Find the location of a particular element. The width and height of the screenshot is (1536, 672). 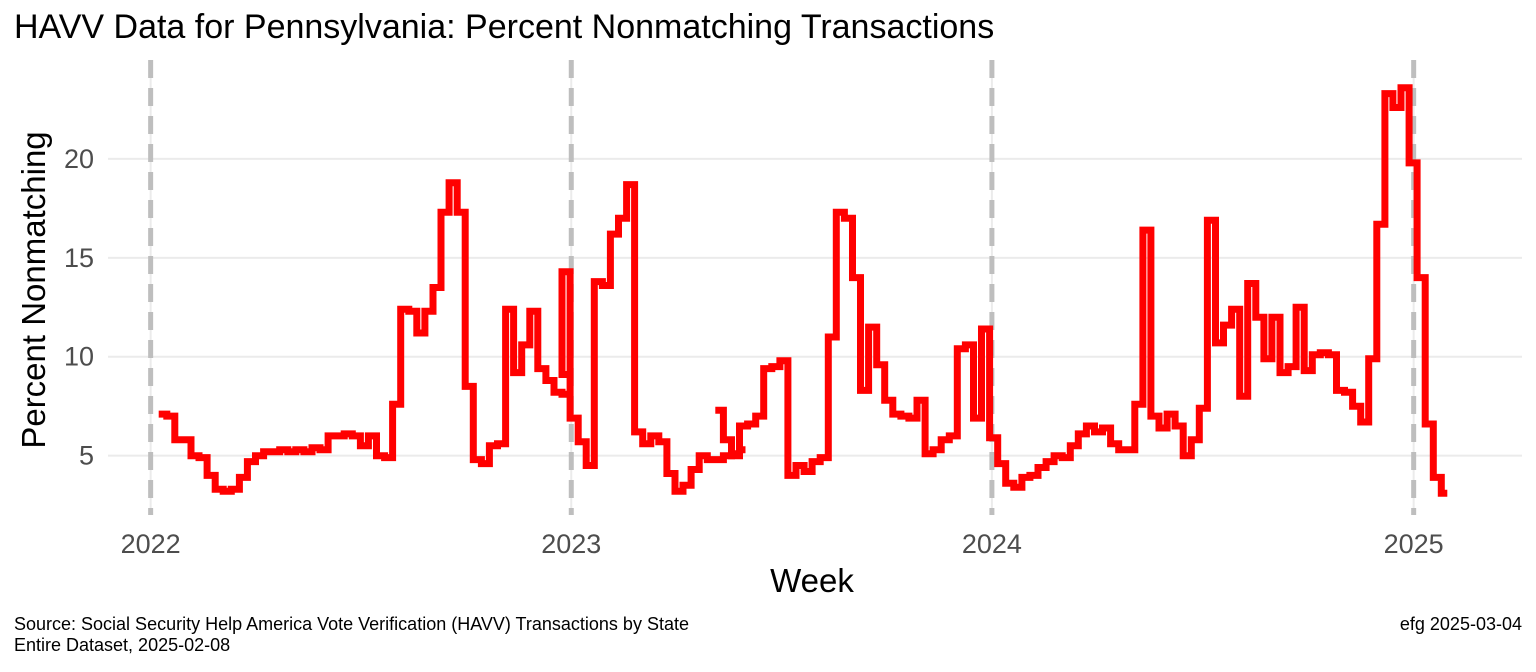

signature-caption: efg 2025-03-04 is located at coordinates (1460, 624).